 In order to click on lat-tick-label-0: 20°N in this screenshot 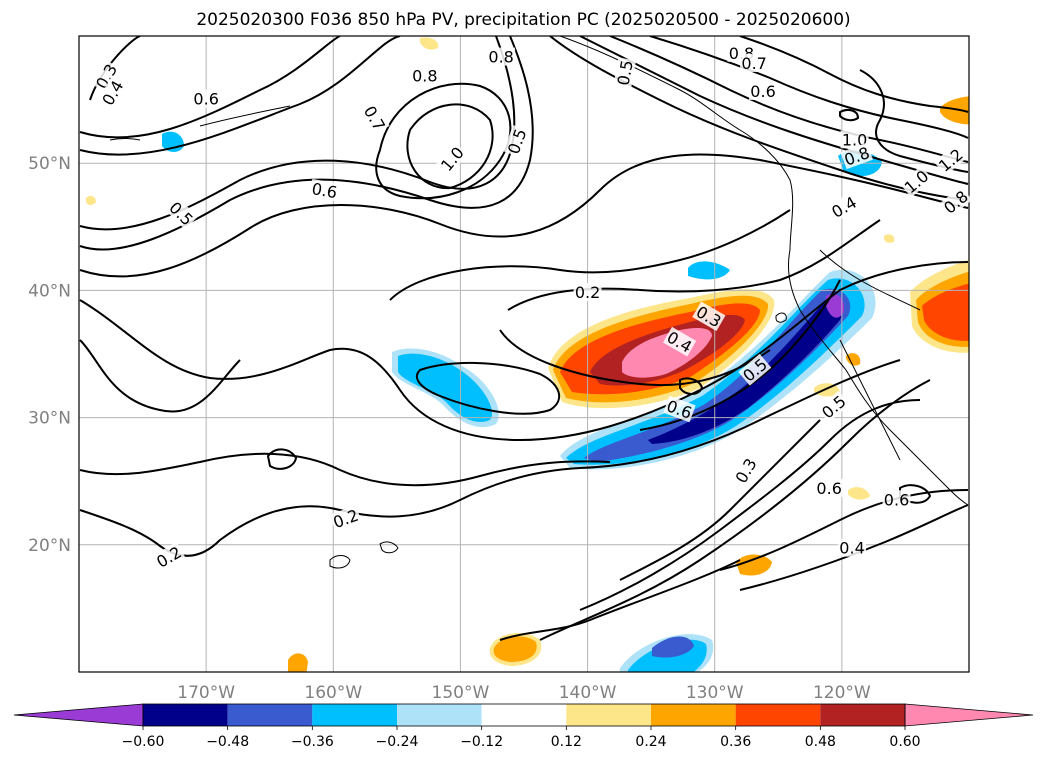, I will do `click(49, 546)`.